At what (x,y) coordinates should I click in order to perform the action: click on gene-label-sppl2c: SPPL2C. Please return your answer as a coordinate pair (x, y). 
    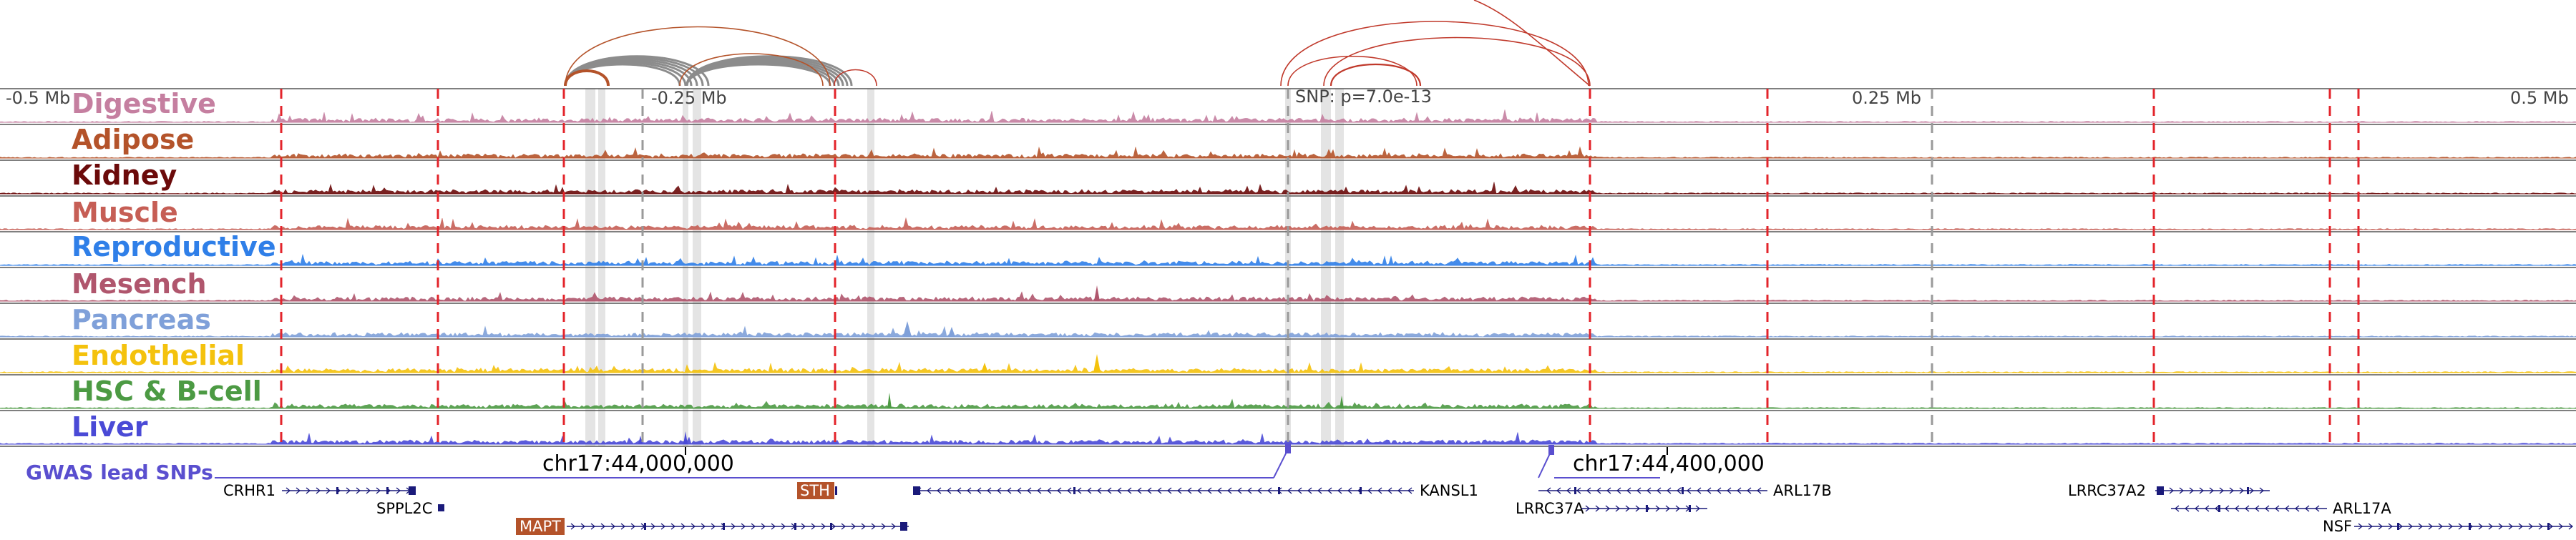
    Looking at the image, I should click on (404, 508).